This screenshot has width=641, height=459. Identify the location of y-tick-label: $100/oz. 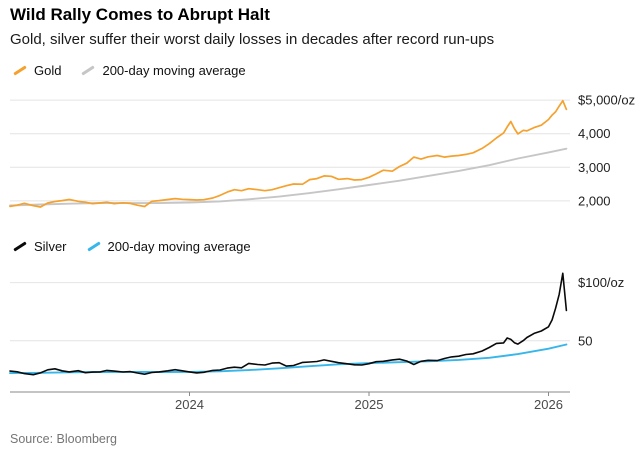
(601, 282).